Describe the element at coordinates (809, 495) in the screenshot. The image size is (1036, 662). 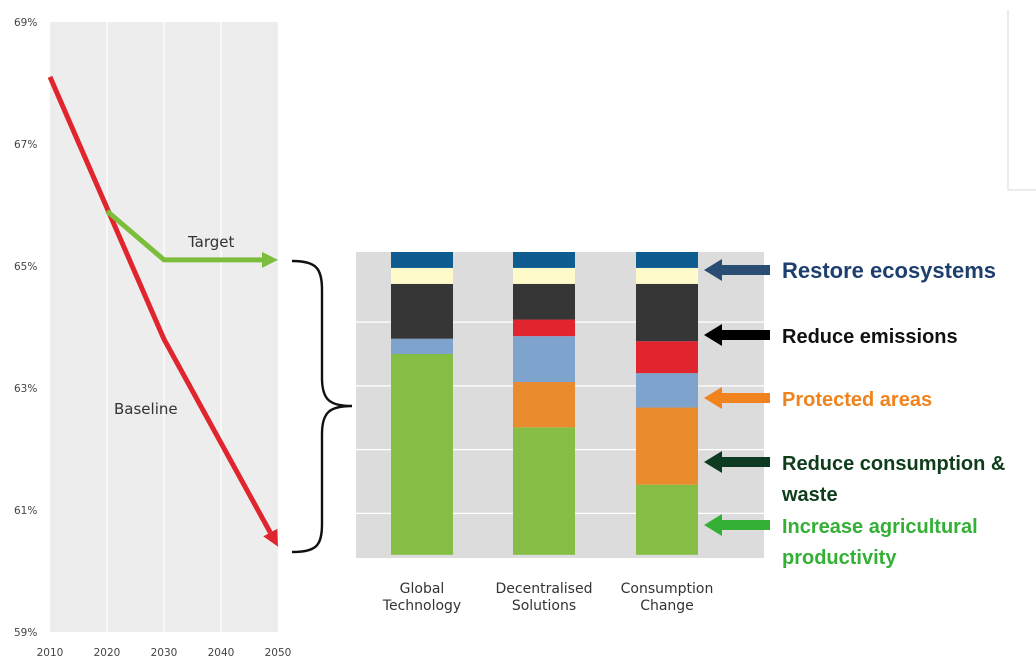
I see `legend-label-3-line2: waste` at that location.